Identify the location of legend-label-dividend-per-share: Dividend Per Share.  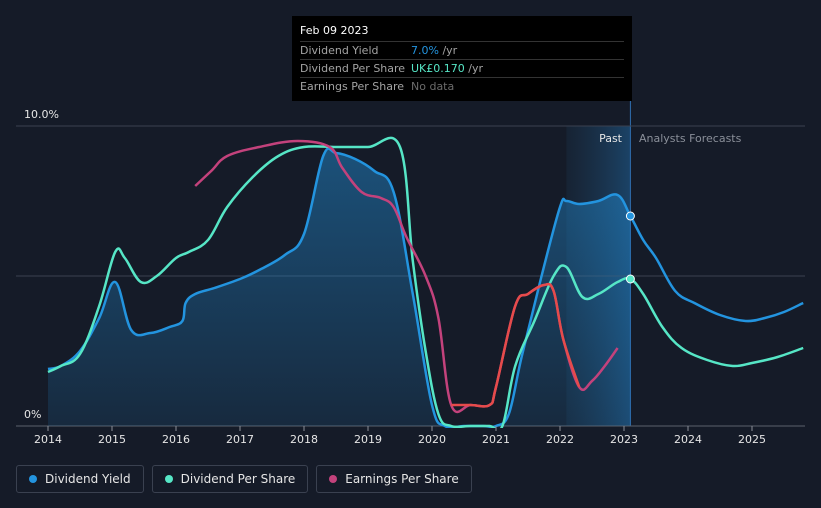
(238, 479).